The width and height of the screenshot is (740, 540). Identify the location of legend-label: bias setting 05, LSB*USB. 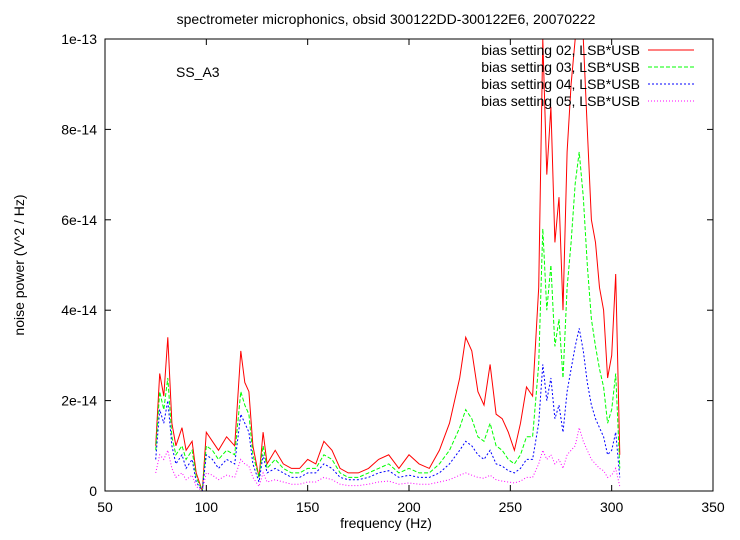
(560, 101).